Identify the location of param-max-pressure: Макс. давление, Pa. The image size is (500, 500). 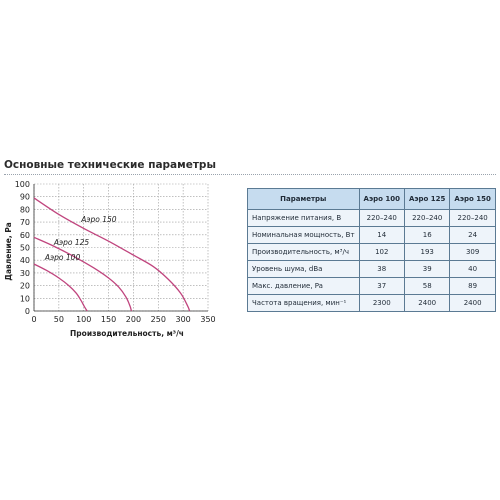
(303, 286).